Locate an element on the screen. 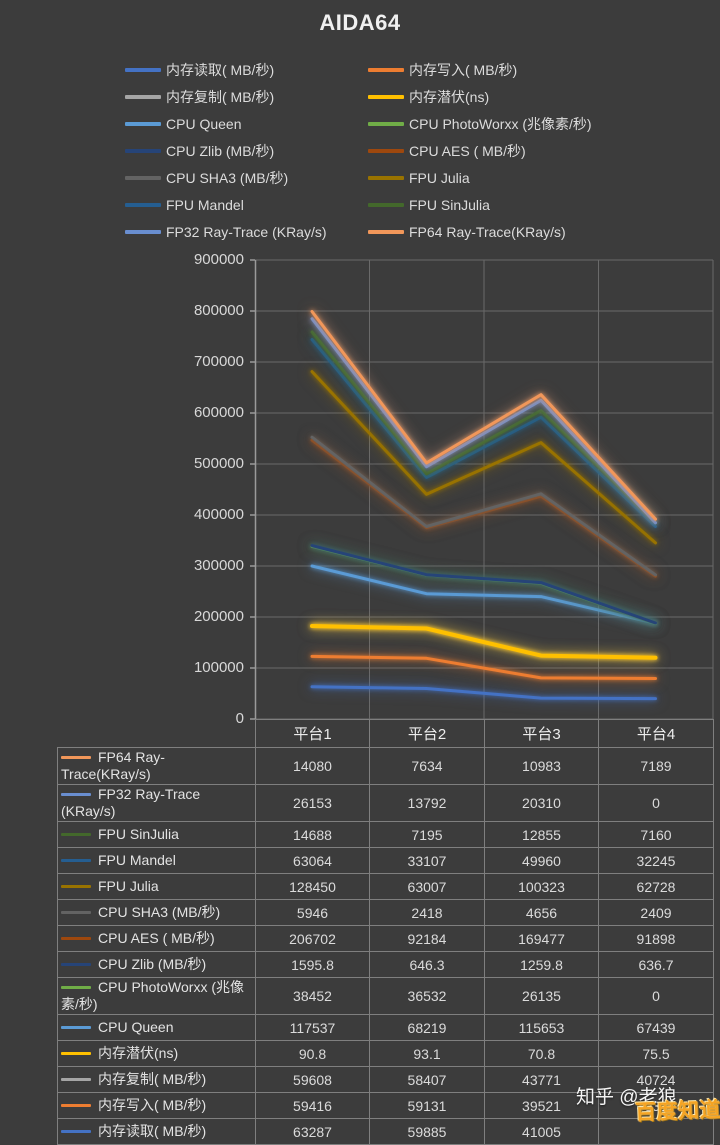  table-value-cell: 7195 is located at coordinates (427, 834).